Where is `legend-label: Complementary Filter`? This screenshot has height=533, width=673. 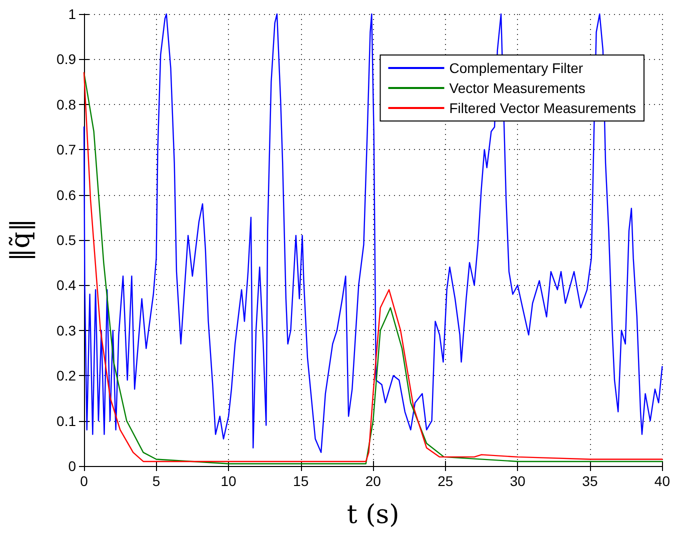 legend-label: Complementary Filter is located at coordinates (516, 68).